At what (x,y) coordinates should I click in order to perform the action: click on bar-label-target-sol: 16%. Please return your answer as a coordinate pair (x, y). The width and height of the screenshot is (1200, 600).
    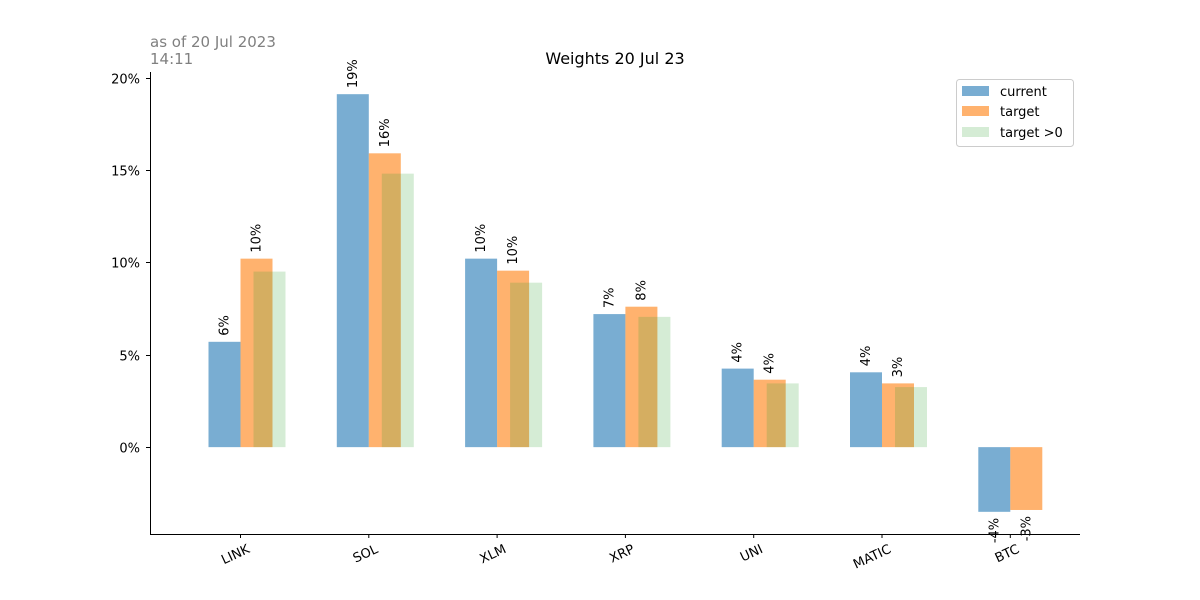
    Looking at the image, I should click on (385, 132).